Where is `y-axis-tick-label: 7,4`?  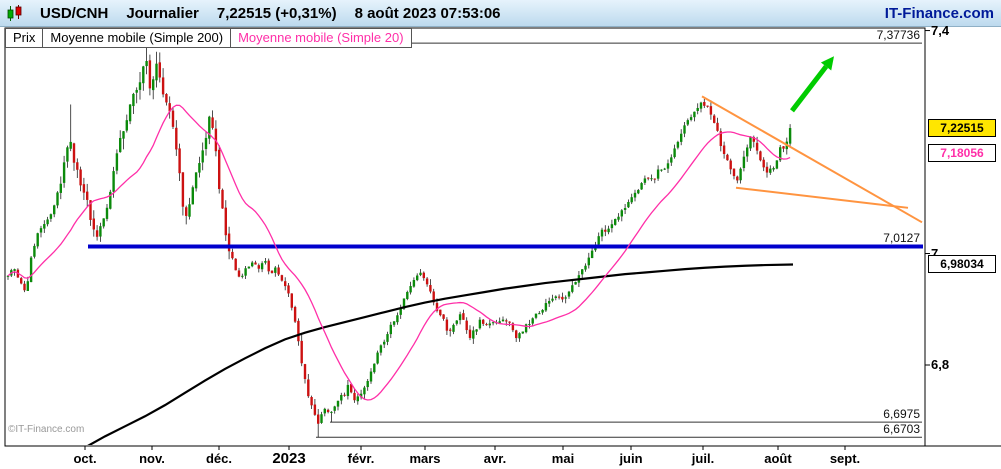 y-axis-tick-label: 7,4 is located at coordinates (940, 30).